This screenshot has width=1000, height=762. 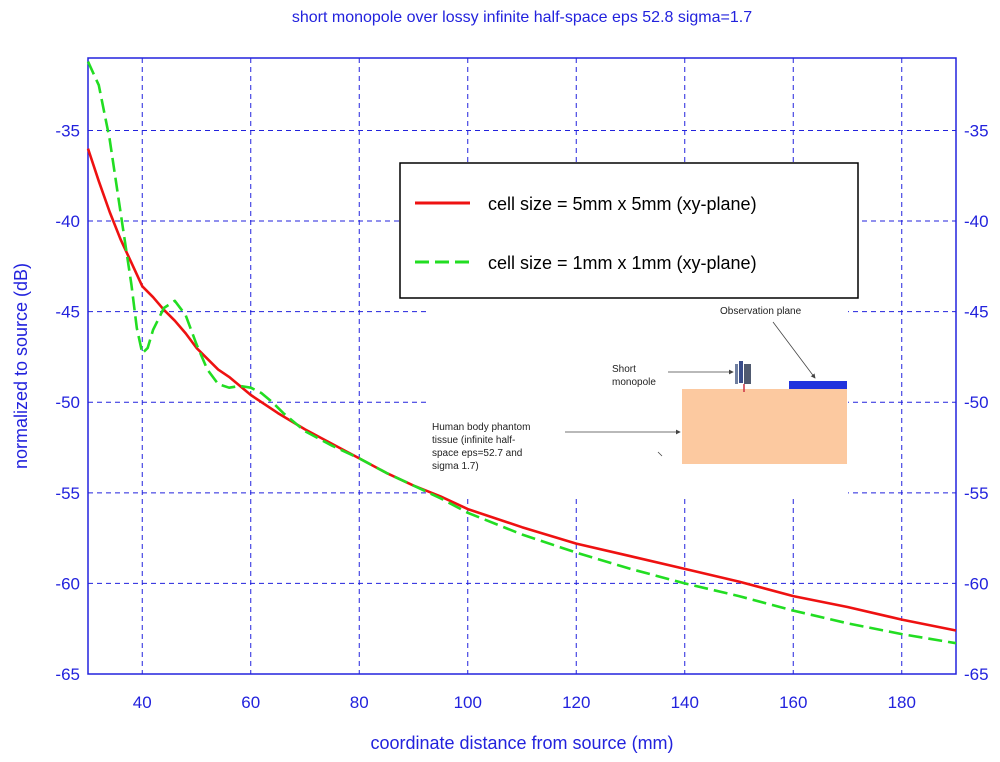 What do you see at coordinates (142, 702) in the screenshot?
I see `x-tick-label: 40` at bounding box center [142, 702].